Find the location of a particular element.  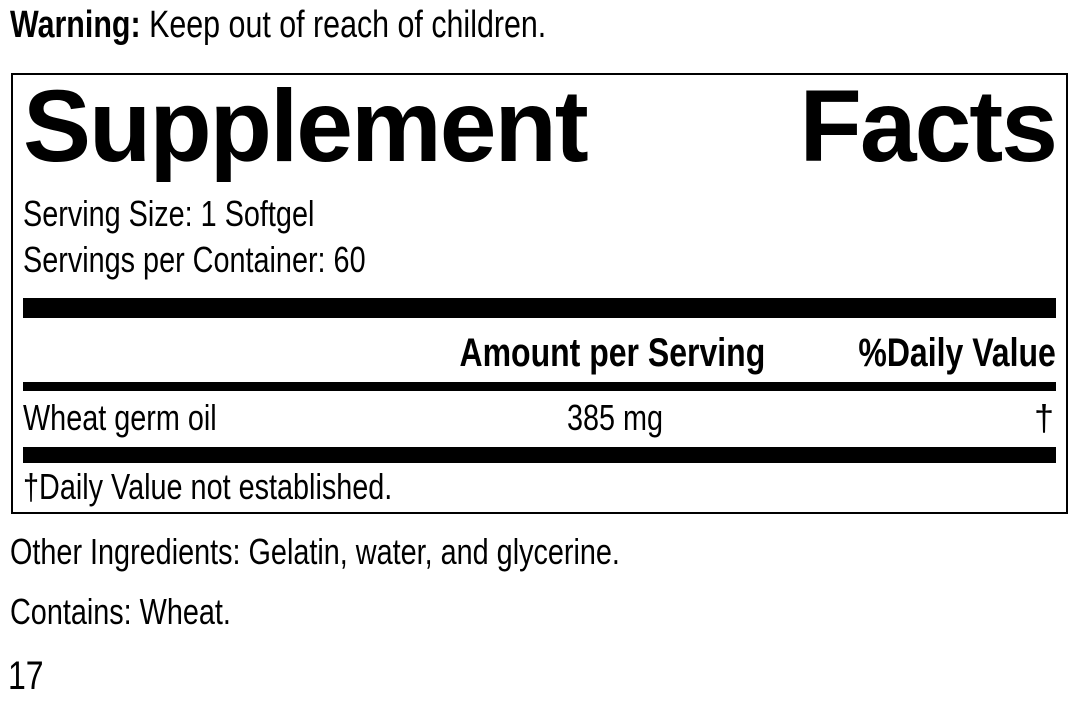

divider-medium-bar is located at coordinates (539, 386).